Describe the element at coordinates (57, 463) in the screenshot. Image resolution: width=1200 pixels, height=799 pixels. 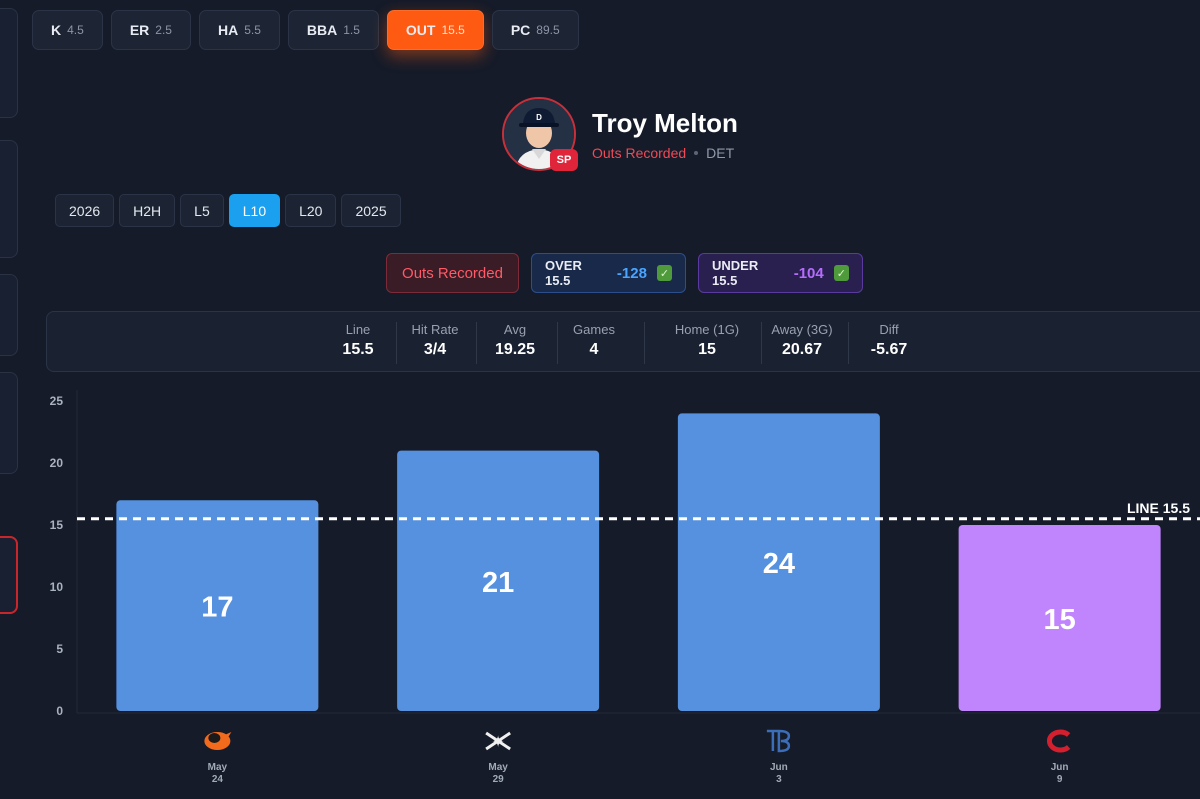
I see `y-tick-label: 20` at that location.